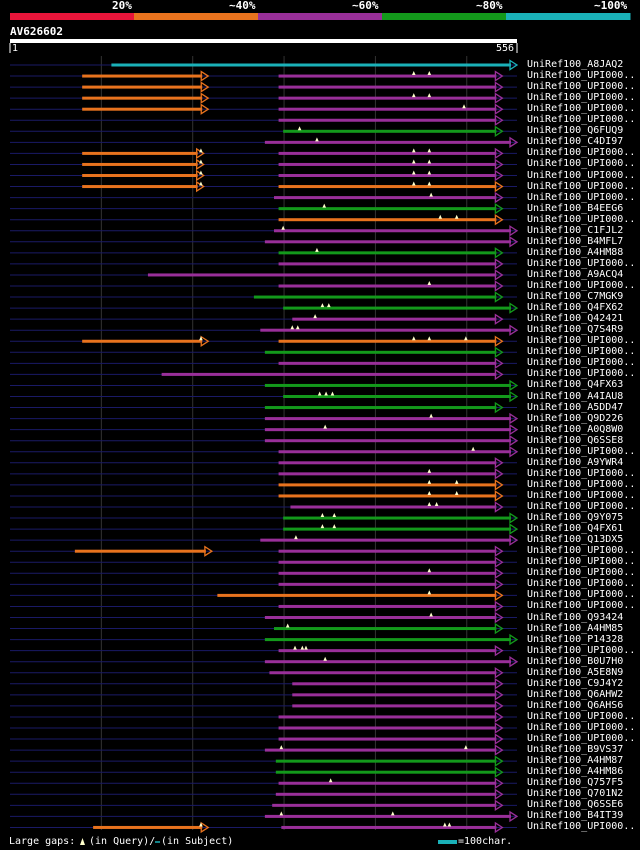 The height and width of the screenshot is (850, 640). I want to click on hit-label: UniRef100_B0U7H0, so click(575, 661).